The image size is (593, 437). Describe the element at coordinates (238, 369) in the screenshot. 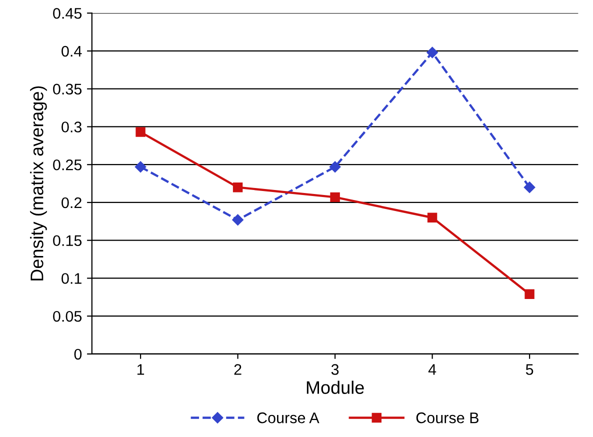

I see `x-tick-label: 2` at that location.